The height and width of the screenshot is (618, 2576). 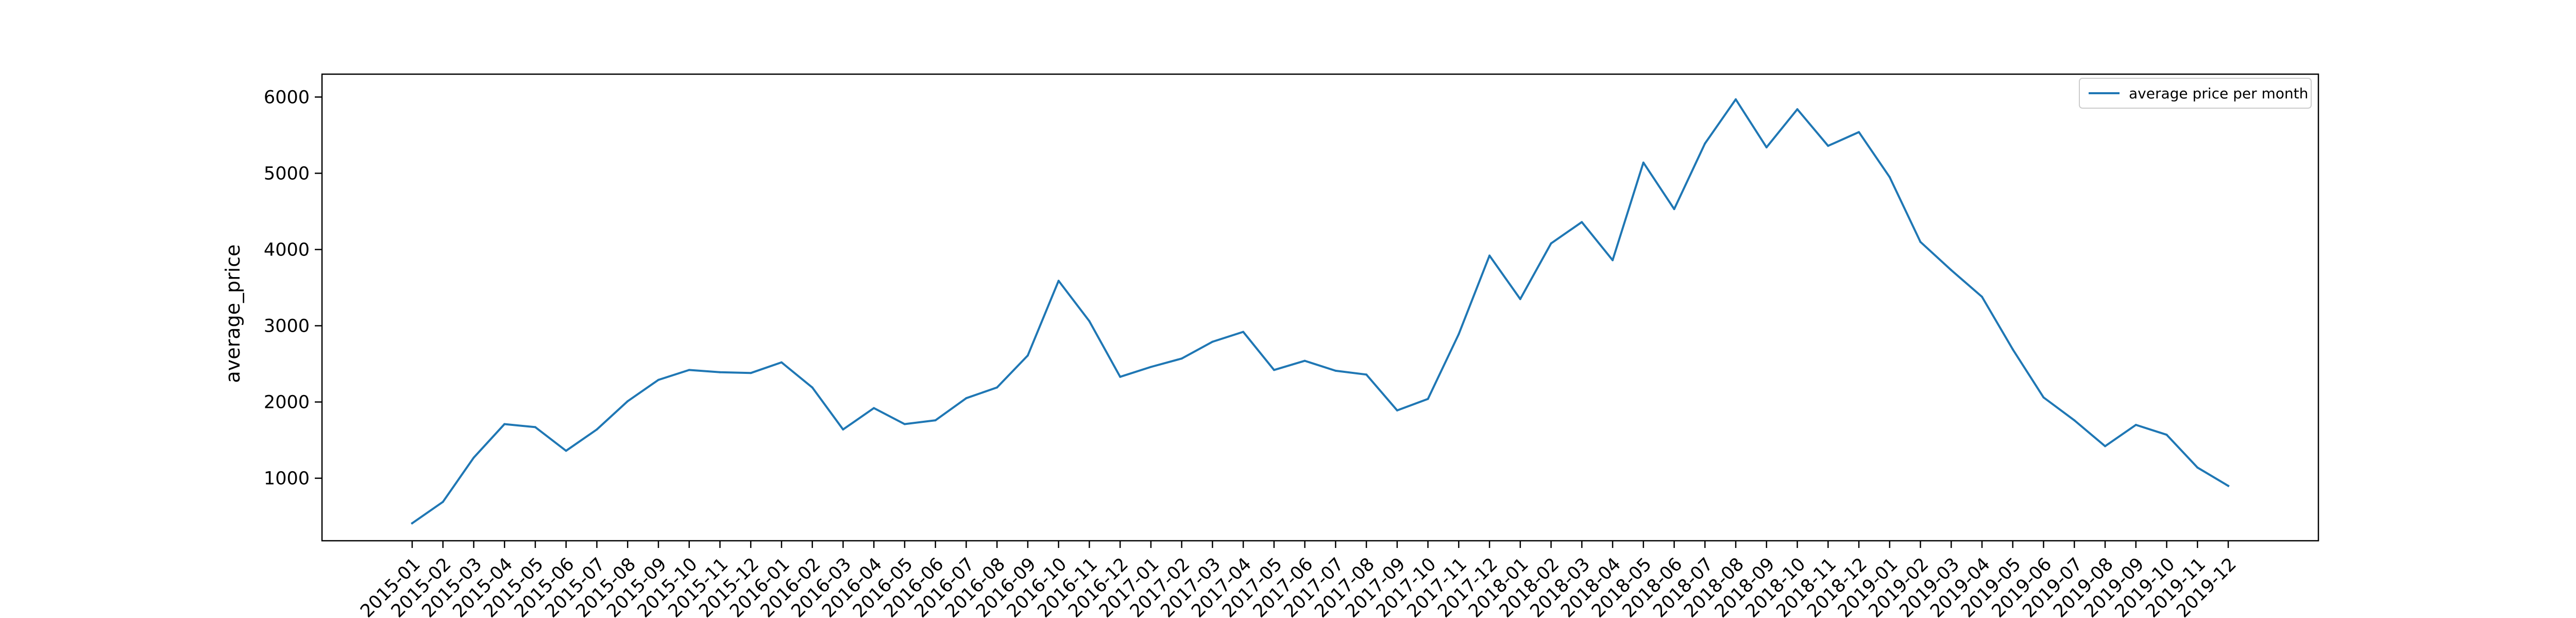 I want to click on y-tick-label: 3000, so click(x=287, y=326).